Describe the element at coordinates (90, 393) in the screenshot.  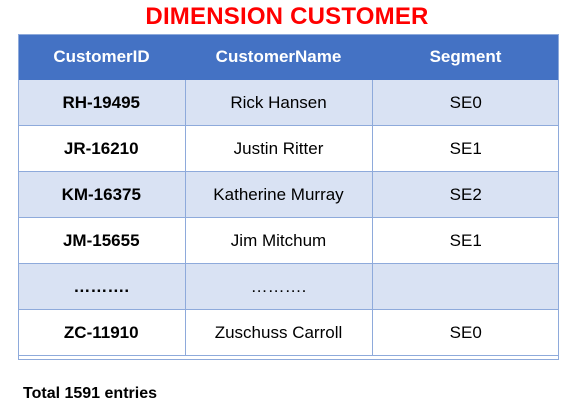
I see `total-entries-label: Total 1591 entries` at that location.